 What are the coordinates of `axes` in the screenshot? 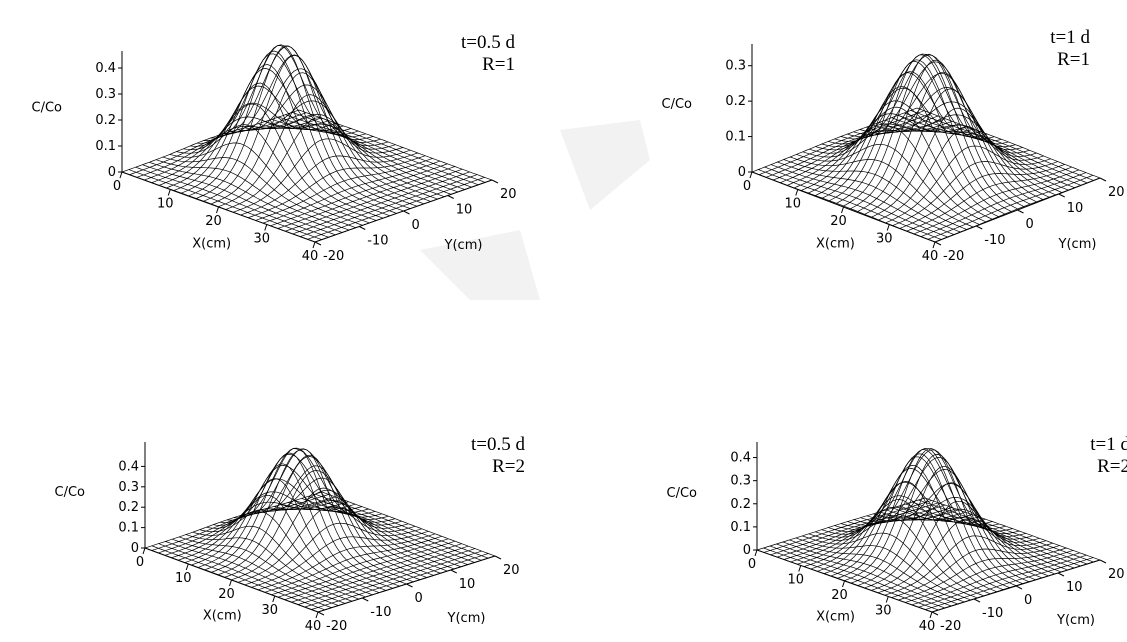 It's located at (929, 530).